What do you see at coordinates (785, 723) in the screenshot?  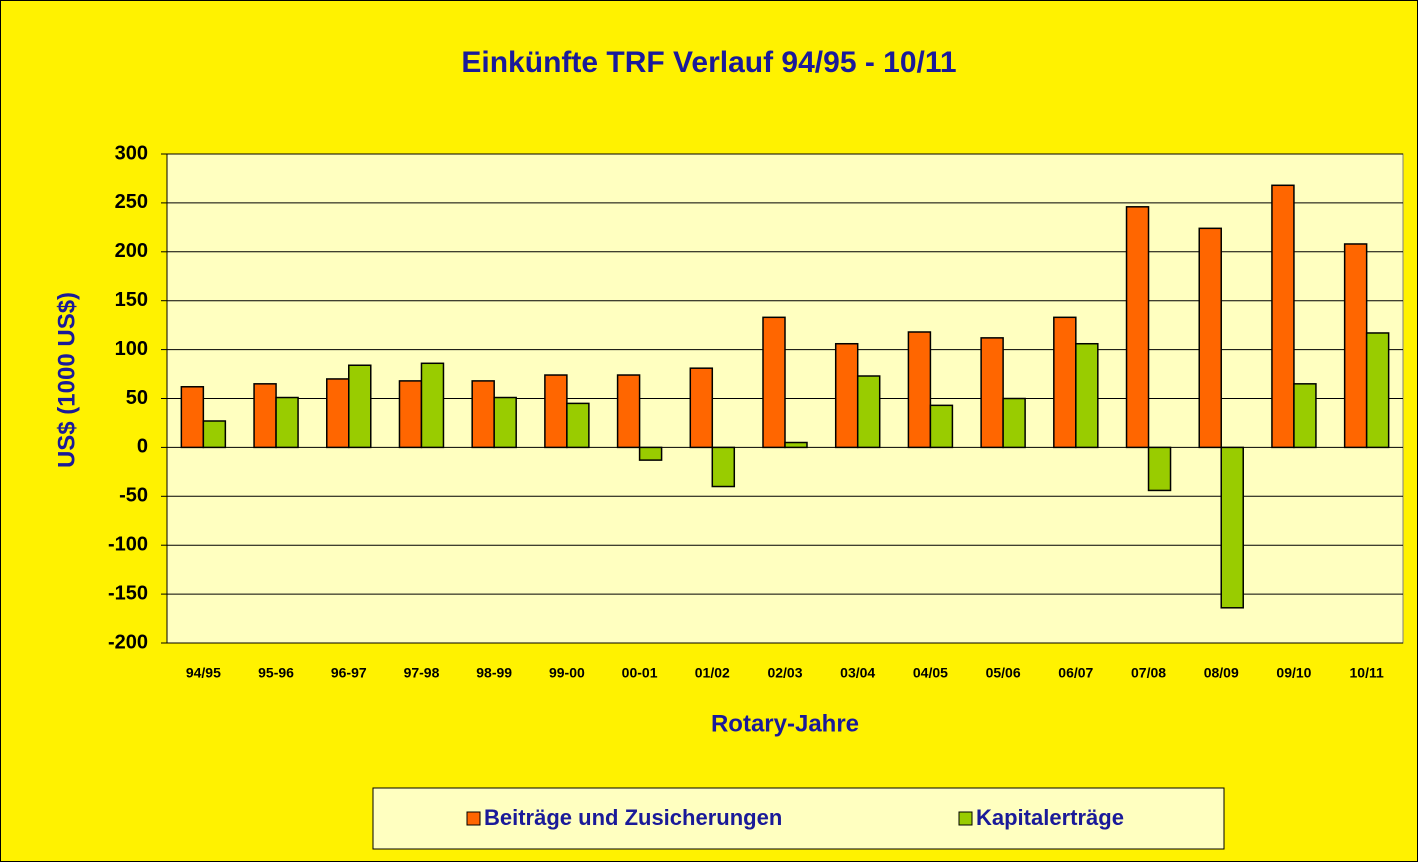 I see `x-axis-label: Rotary-Jahre` at bounding box center [785, 723].